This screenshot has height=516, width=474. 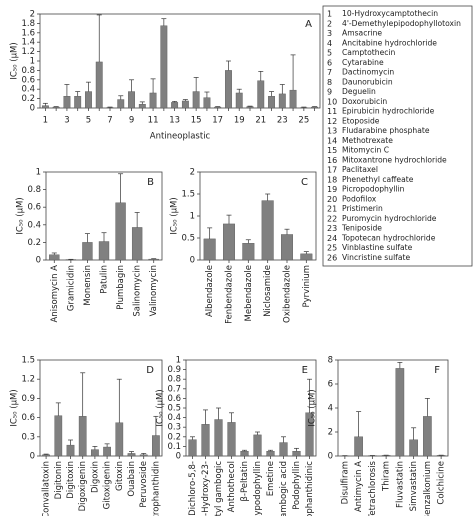 I want to click on key-name: Cytarabine, so click(x=363, y=62).